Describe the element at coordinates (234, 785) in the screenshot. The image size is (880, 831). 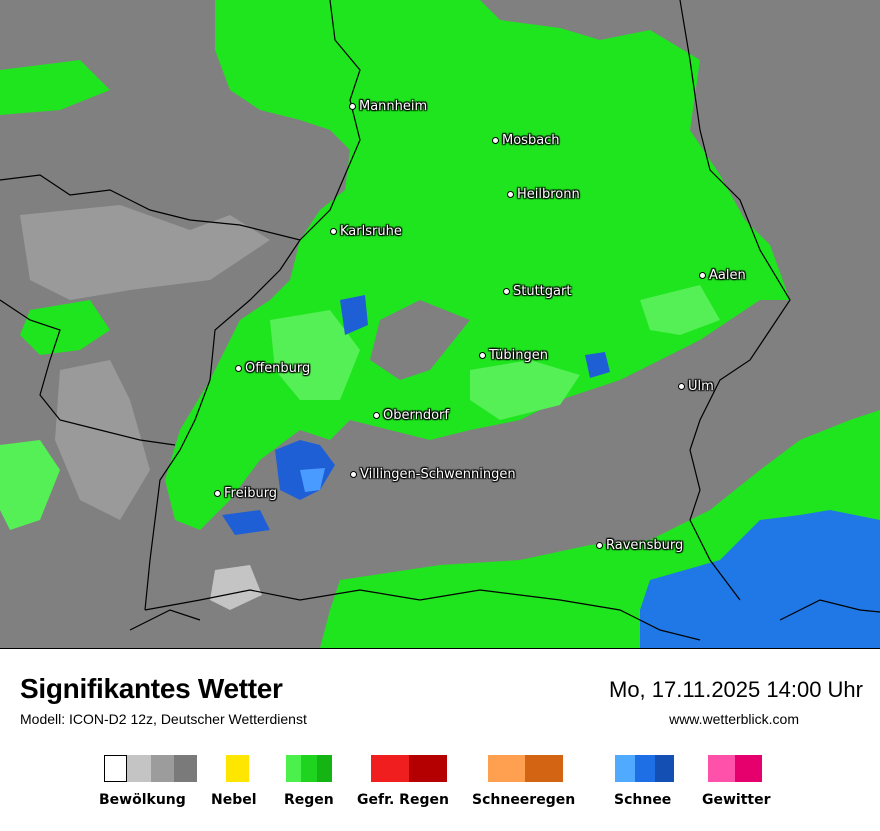
I see `legend-nebel: Nebel` at that location.